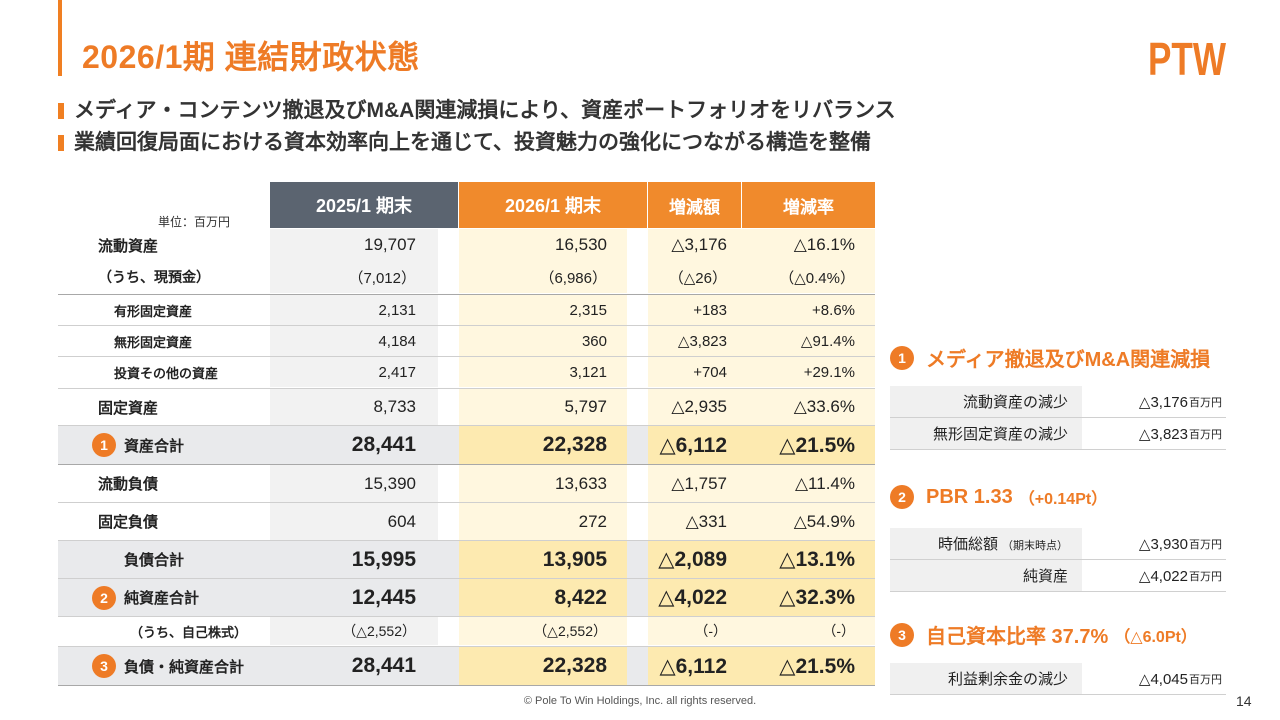 This screenshot has width=1280, height=720. What do you see at coordinates (128, 522) in the screenshot?
I see `row-label: 固定負債` at bounding box center [128, 522].